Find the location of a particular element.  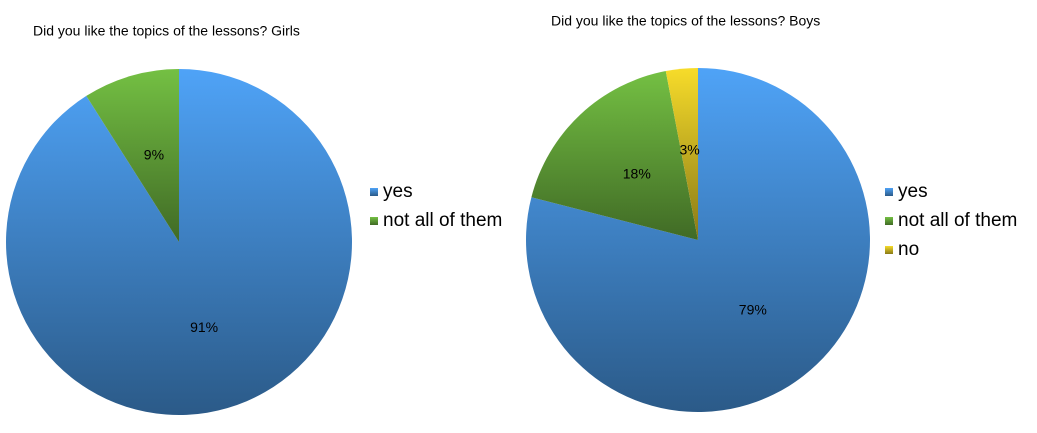

data-label: 18% is located at coordinates (637, 174).